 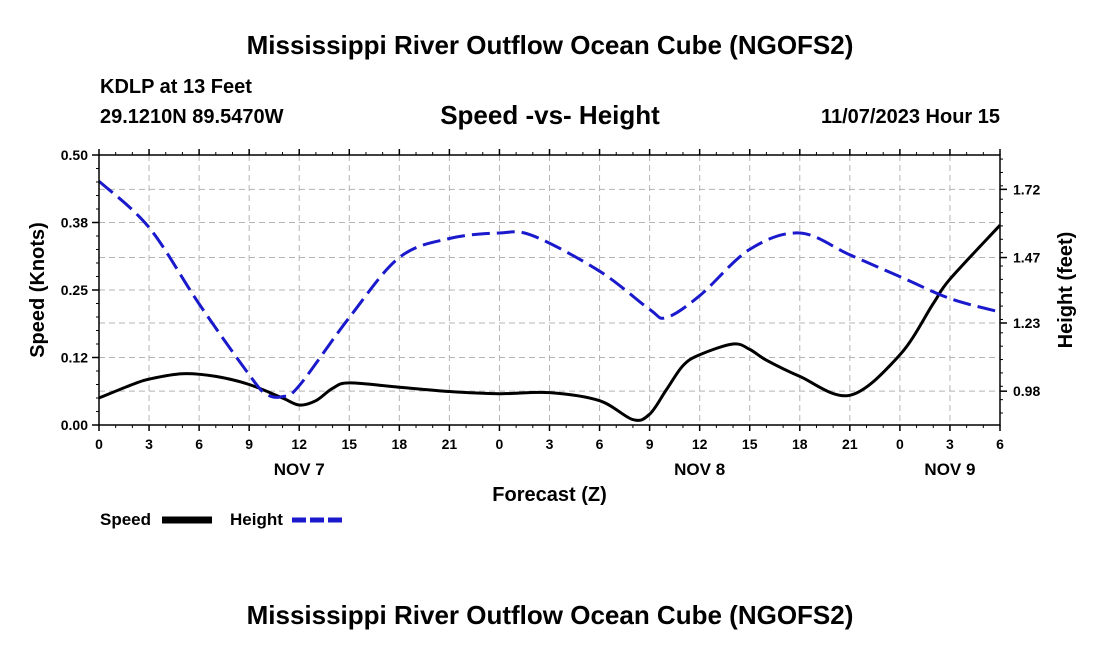 I want to click on legend: Speed Height, so click(x=221, y=519).